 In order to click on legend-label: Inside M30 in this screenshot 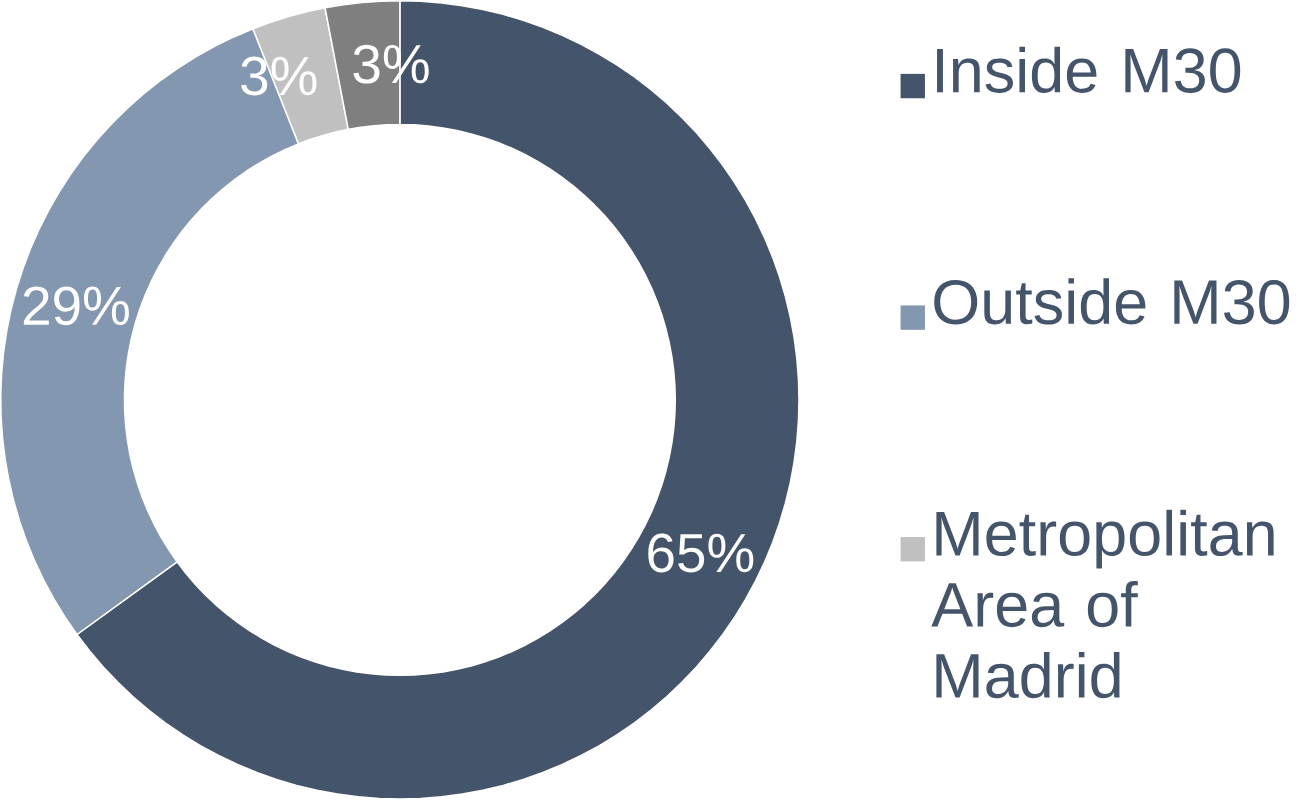, I will do `click(1089, 69)`.